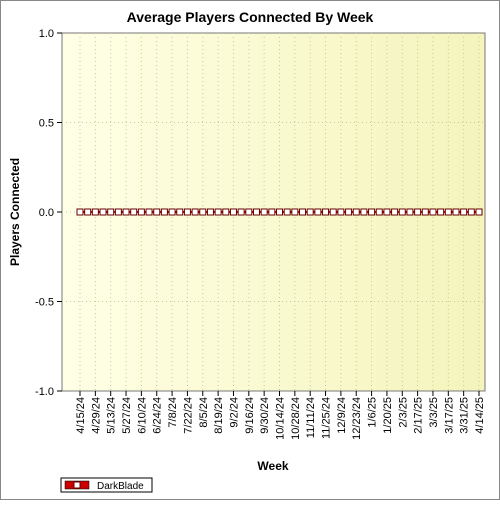 This screenshot has height=505, width=500. What do you see at coordinates (419, 415) in the screenshot?
I see `x-tick-label: 2/17/25` at bounding box center [419, 415].